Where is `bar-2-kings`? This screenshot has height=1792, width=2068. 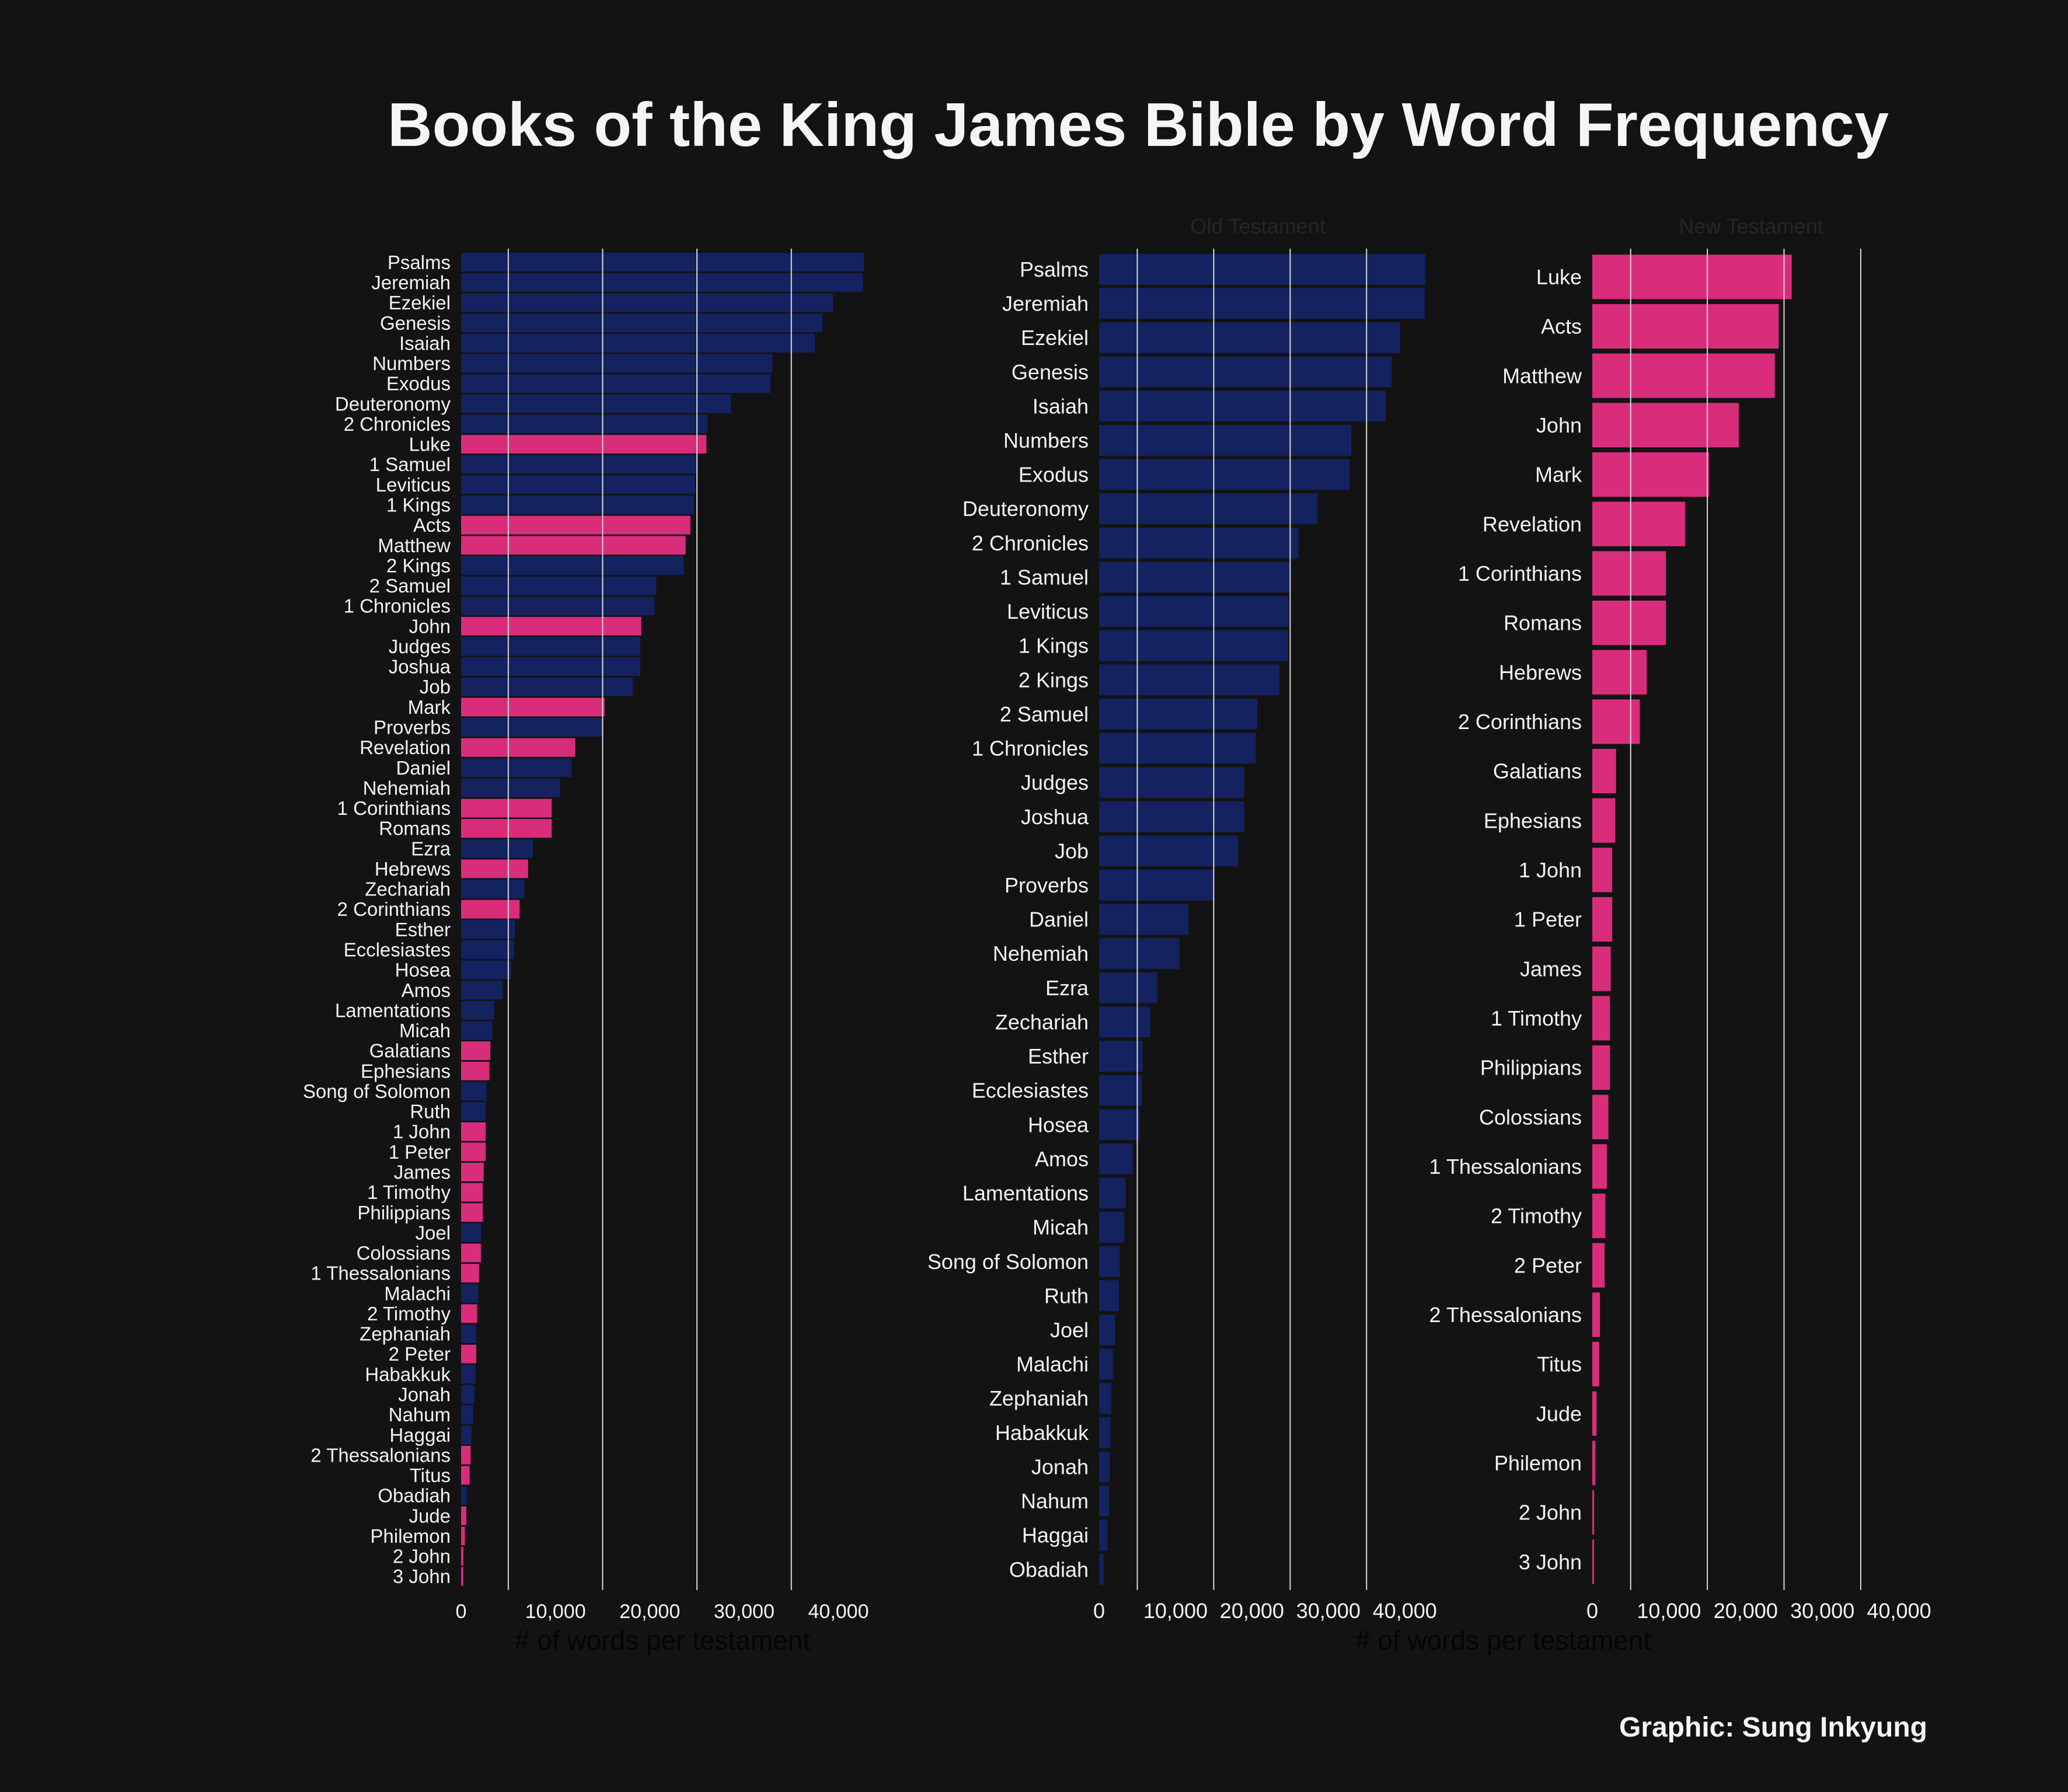
bar-2-kings is located at coordinates (572, 565).